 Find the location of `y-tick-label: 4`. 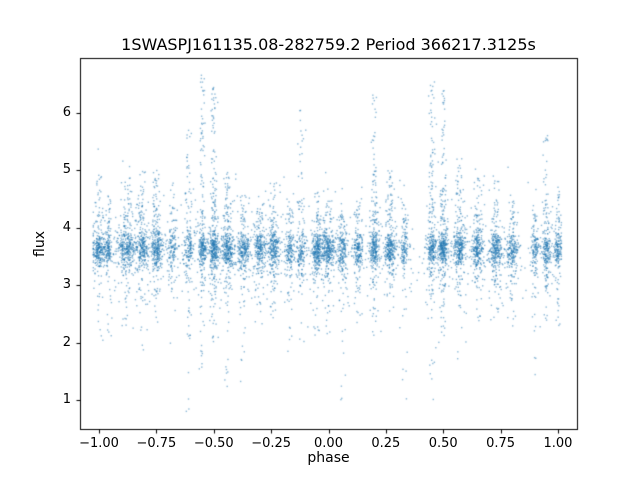

y-tick-label: 4 is located at coordinates (66, 227).